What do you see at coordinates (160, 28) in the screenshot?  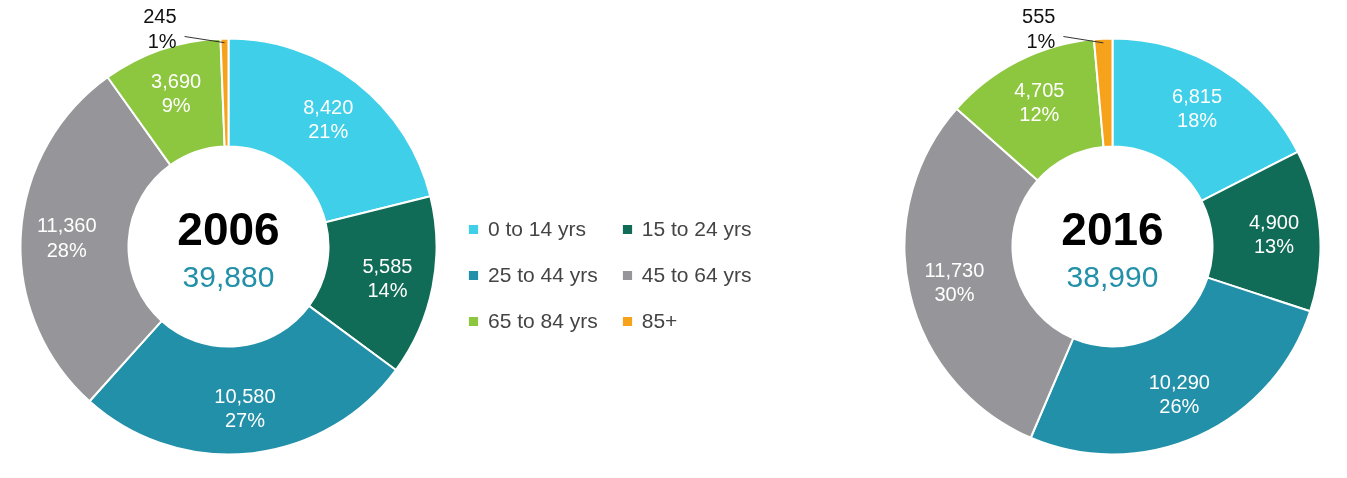 I see `data-label: 245 1%` at bounding box center [160, 28].